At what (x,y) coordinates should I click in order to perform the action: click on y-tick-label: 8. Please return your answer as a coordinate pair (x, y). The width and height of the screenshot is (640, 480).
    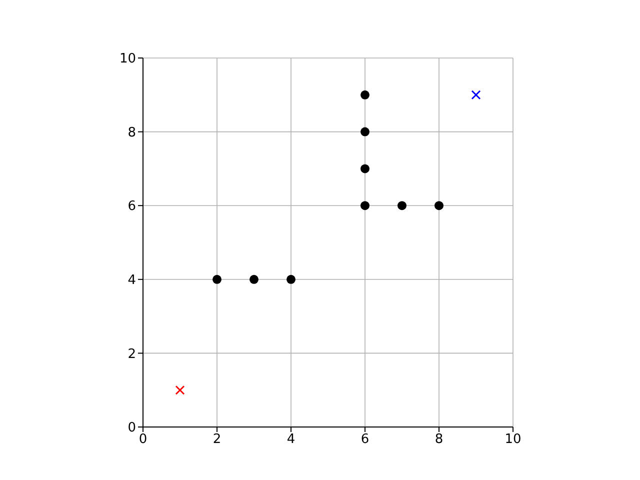
    Looking at the image, I should click on (132, 132).